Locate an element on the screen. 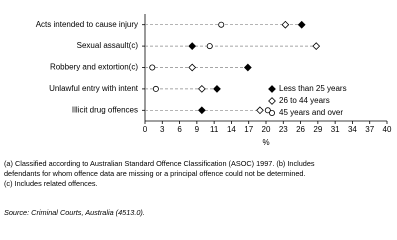  category-label: Sexual assault(c) is located at coordinates (108, 45).